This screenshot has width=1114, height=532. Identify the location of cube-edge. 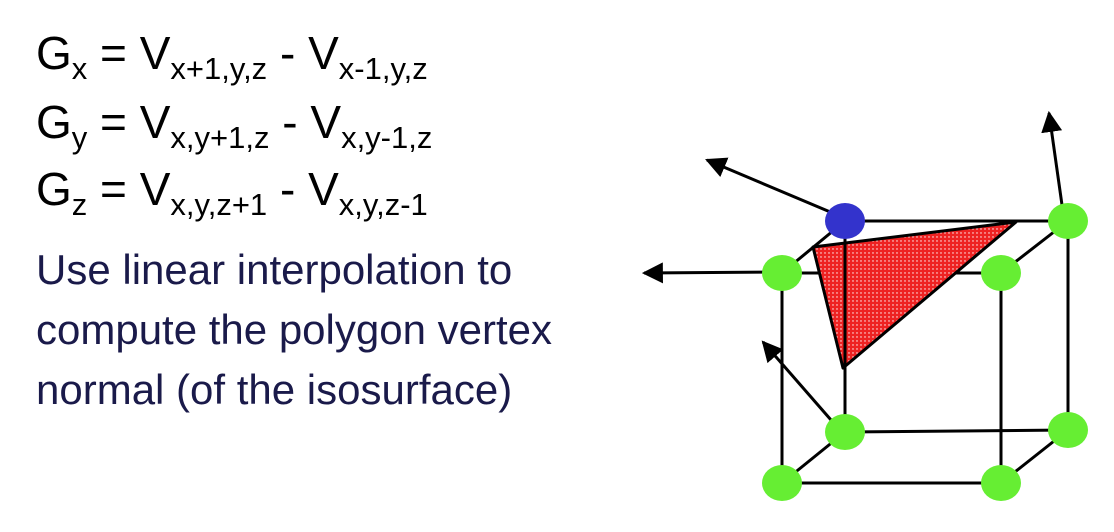
(956, 431).